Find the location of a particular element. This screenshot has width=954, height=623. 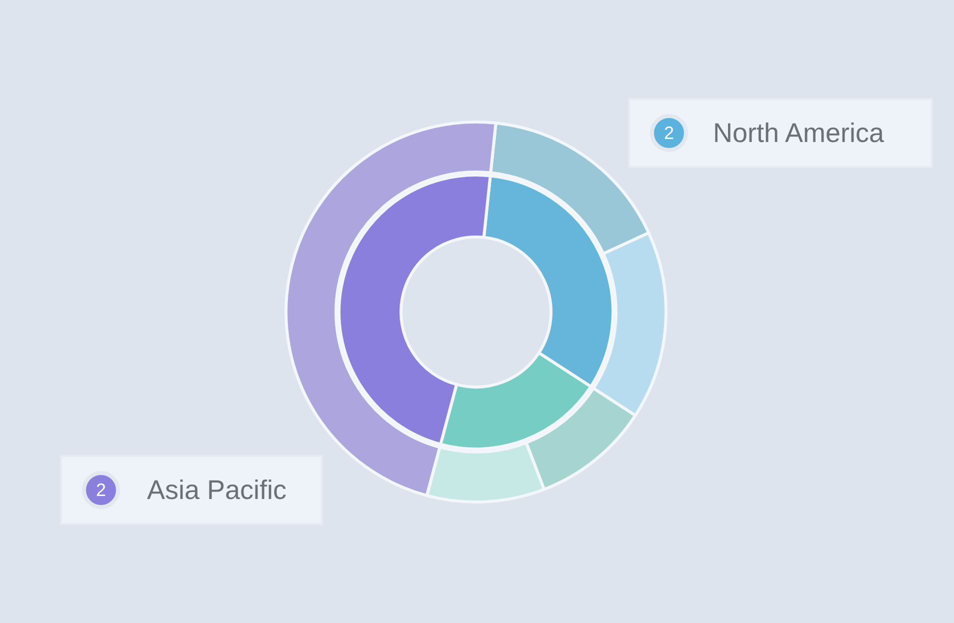

text: Asia Pacific is located at coordinates (217, 490).